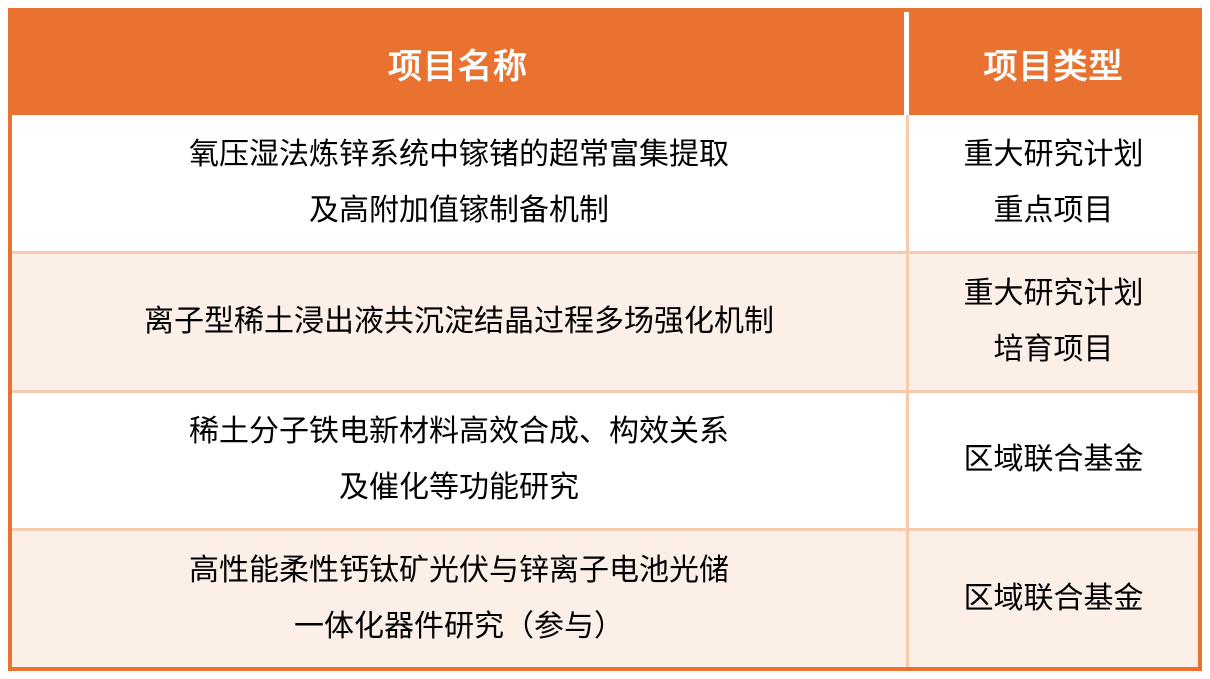 Image resolution: width=1210 pixels, height=679 pixels. I want to click on cell-line: 培育项目, so click(1053, 349).